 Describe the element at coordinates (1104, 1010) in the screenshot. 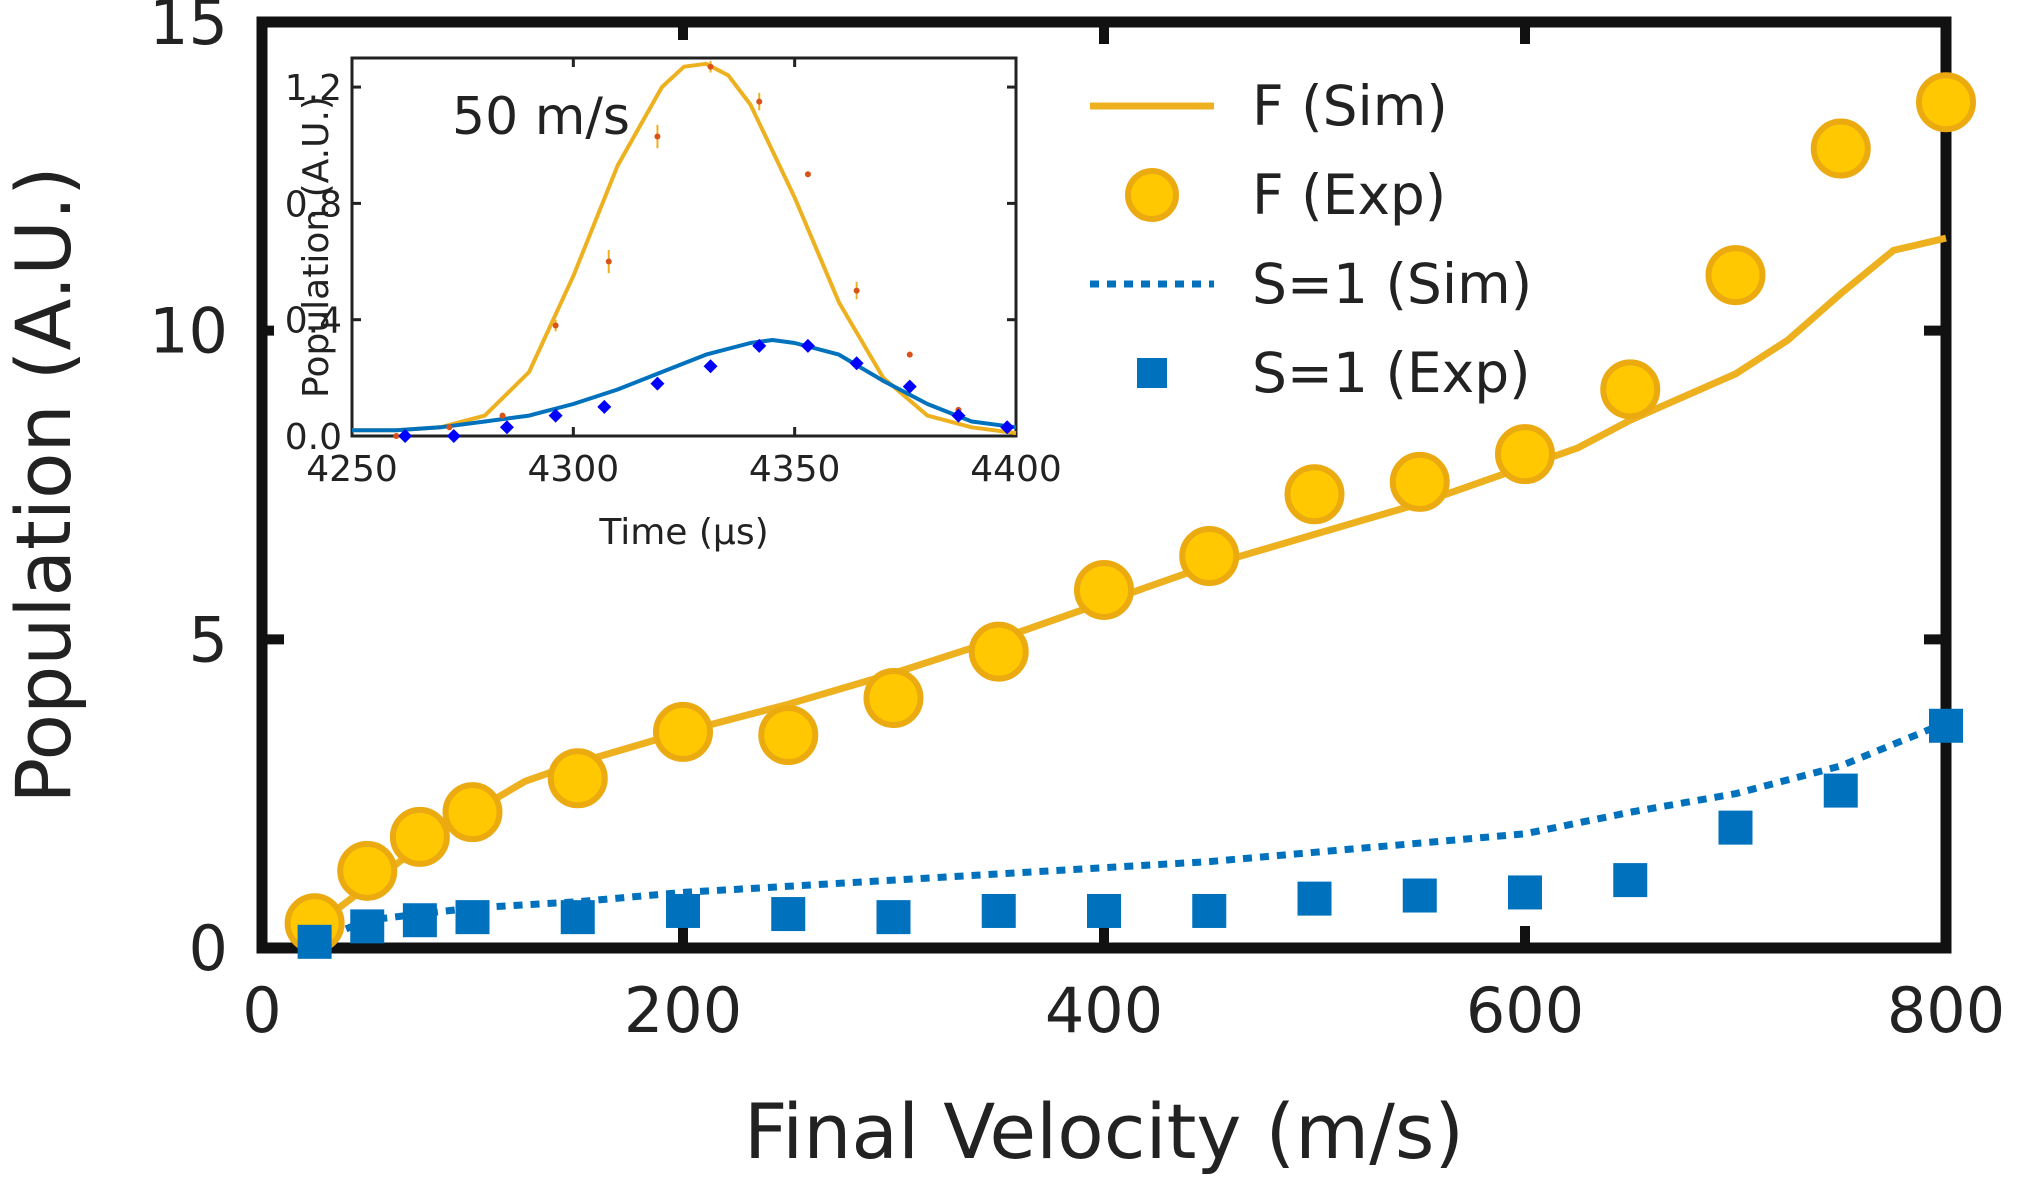

I see `x-tick-label: 400` at that location.